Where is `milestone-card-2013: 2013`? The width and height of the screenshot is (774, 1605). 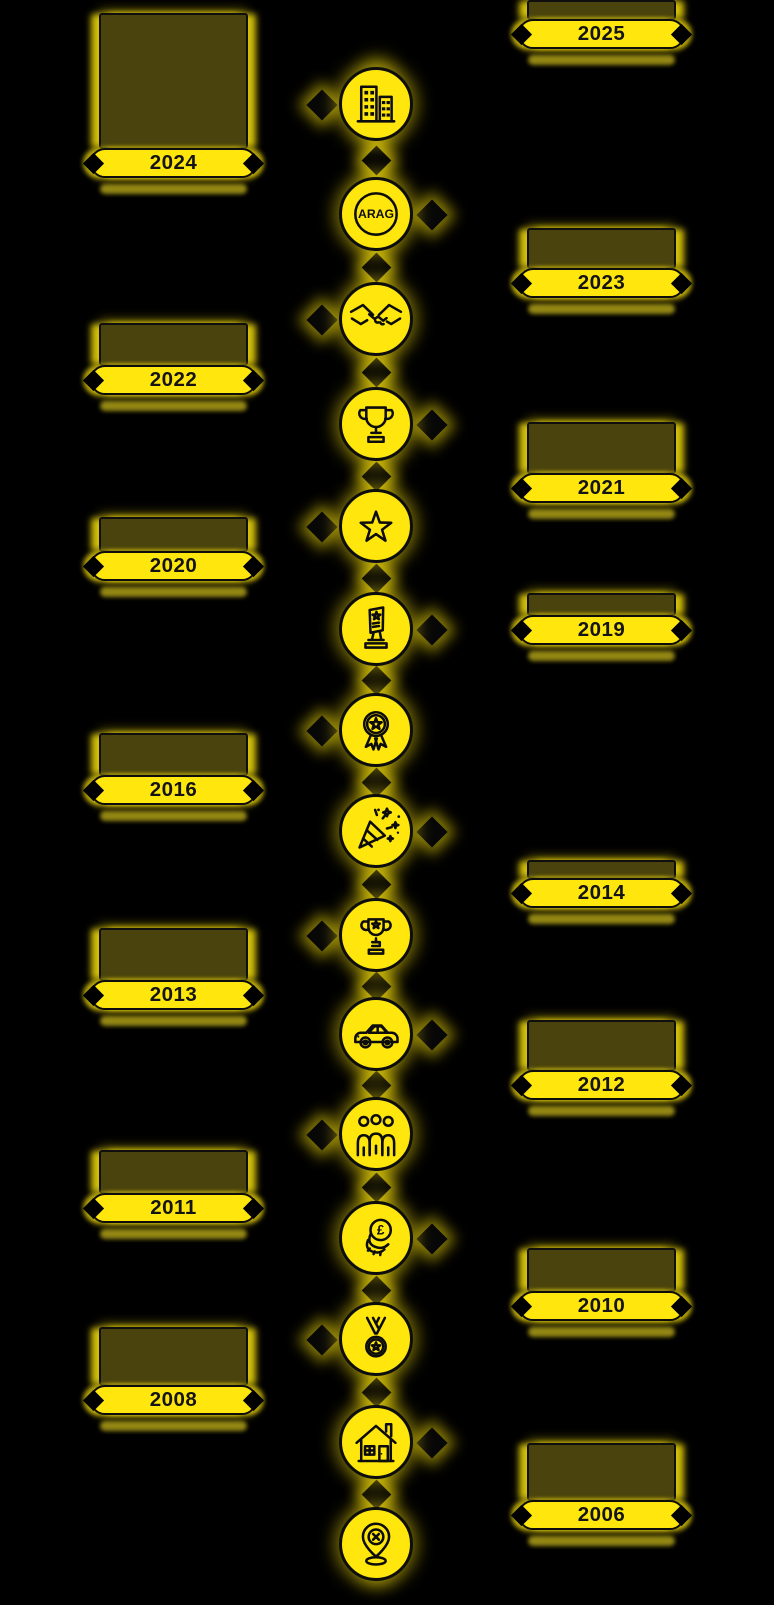 milestone-card-2013: 2013 is located at coordinates (173, 977).